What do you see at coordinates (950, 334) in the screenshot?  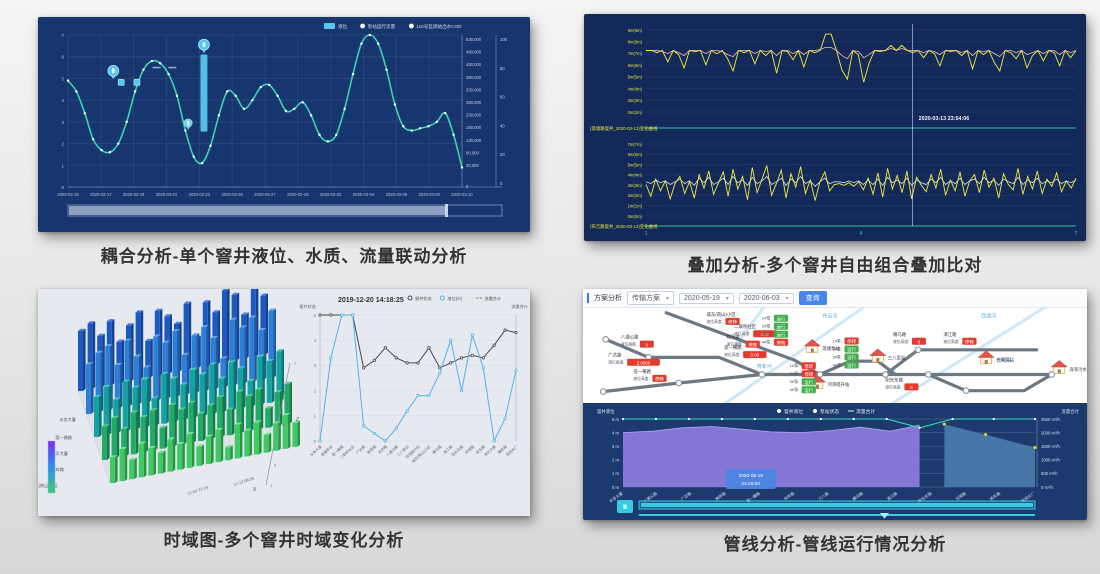 I see `svg-text: 清江路` at bounding box center [950, 334].